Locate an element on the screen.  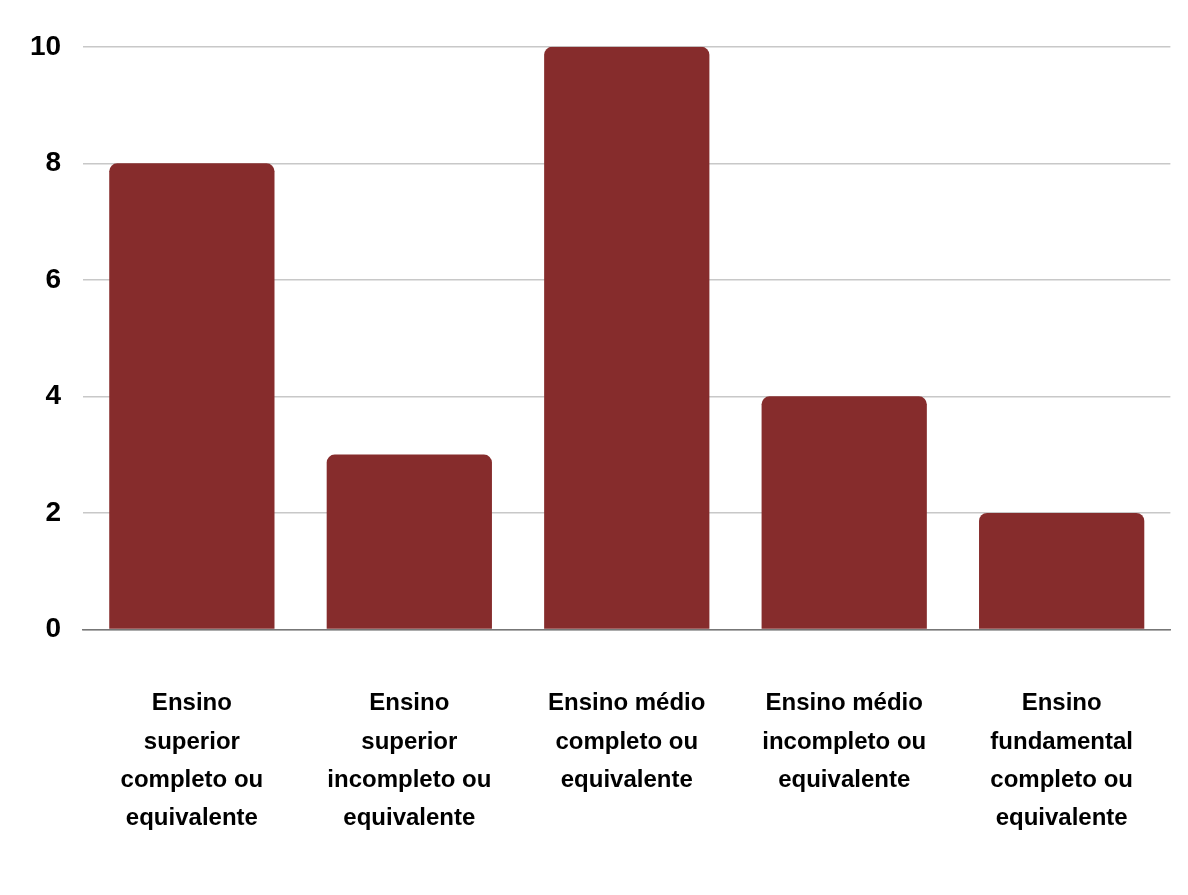
x-tick-label: Ensino fundamental completo ou equivalente is located at coordinates (1062, 759).